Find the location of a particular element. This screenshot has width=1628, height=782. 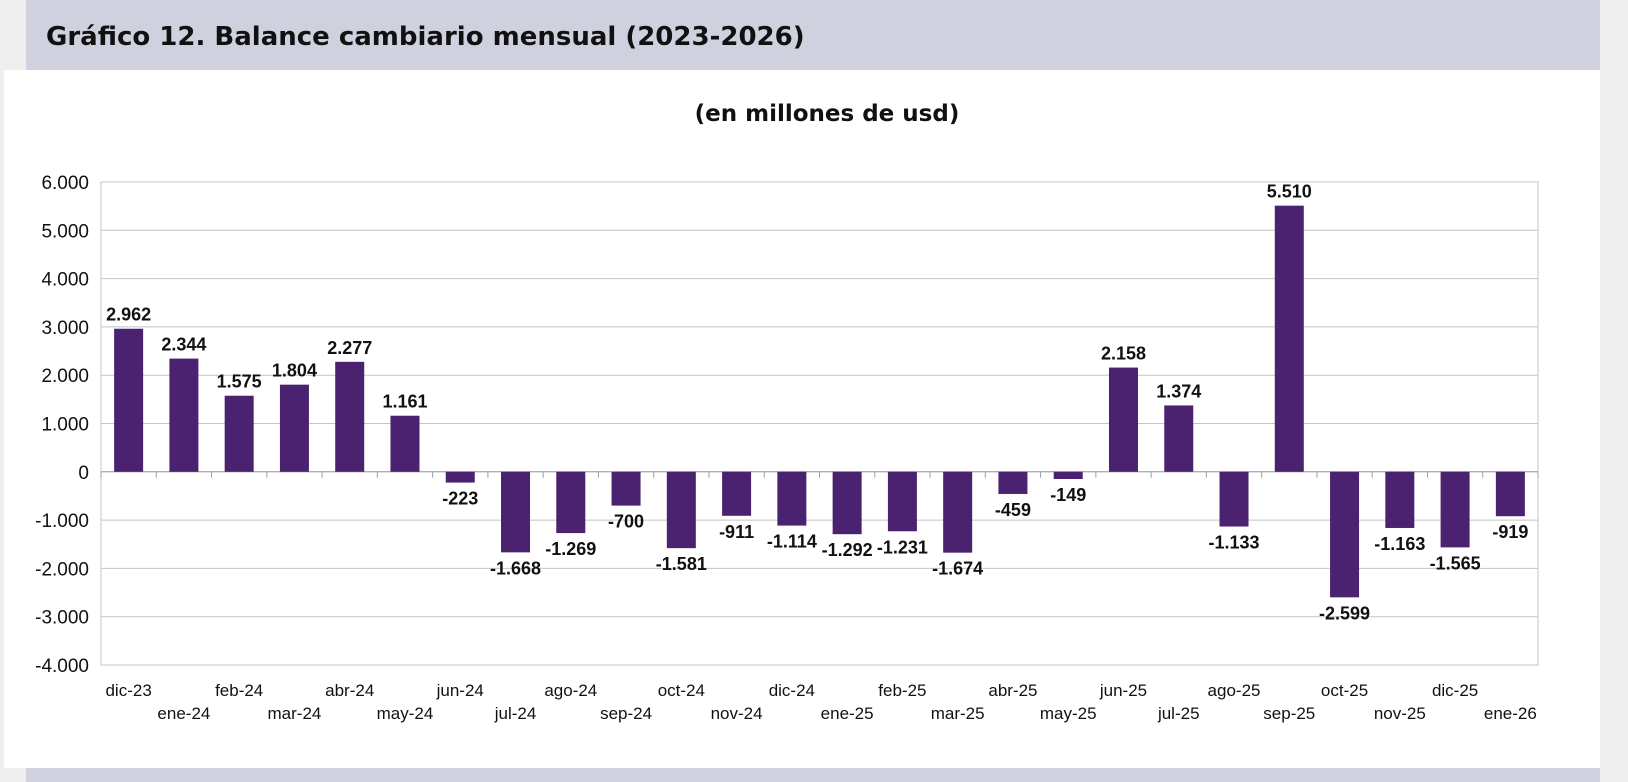

x-tick-label: sep-25 is located at coordinates (1289, 713).